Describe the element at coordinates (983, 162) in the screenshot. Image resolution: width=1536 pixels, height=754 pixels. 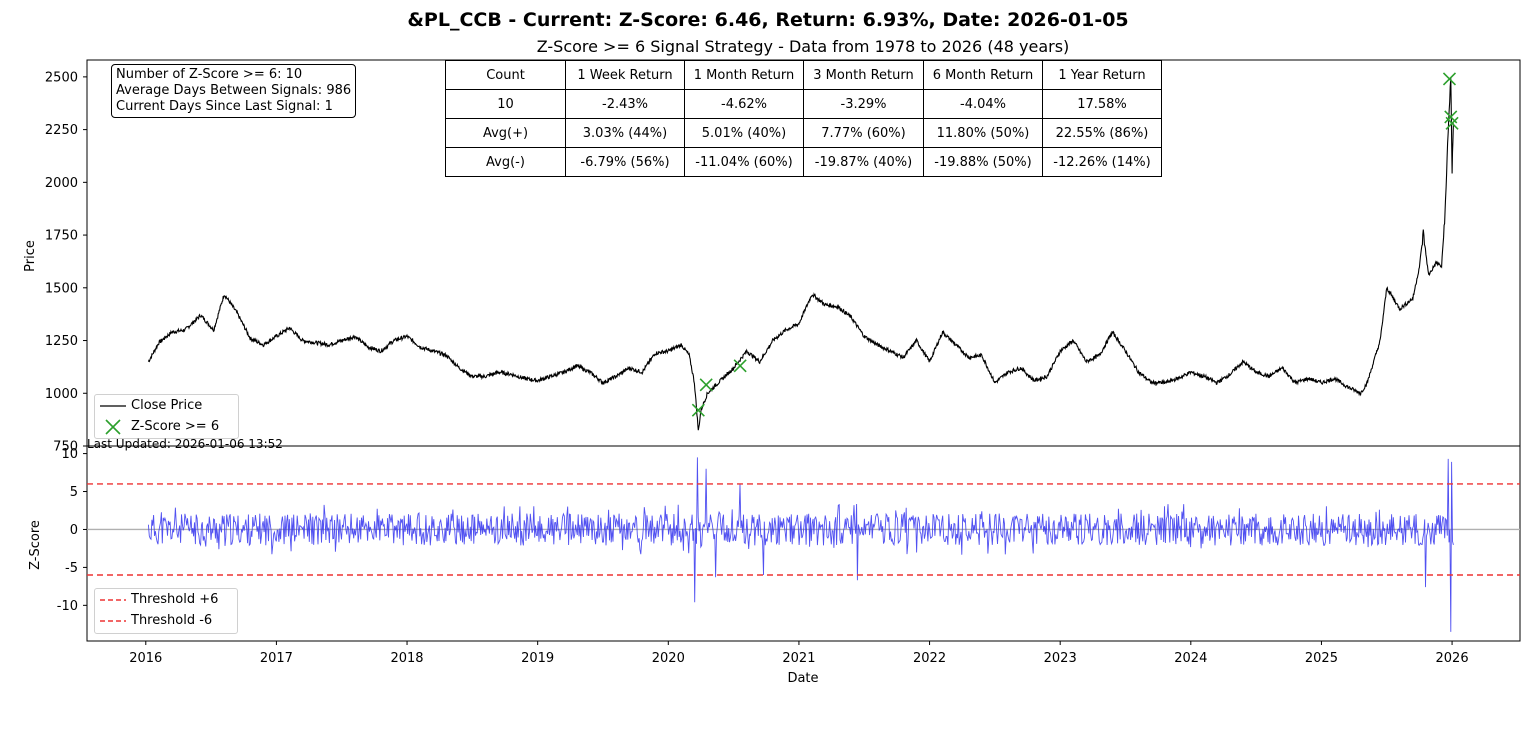
I see `table-cell: -19.88% (50%)` at that location.